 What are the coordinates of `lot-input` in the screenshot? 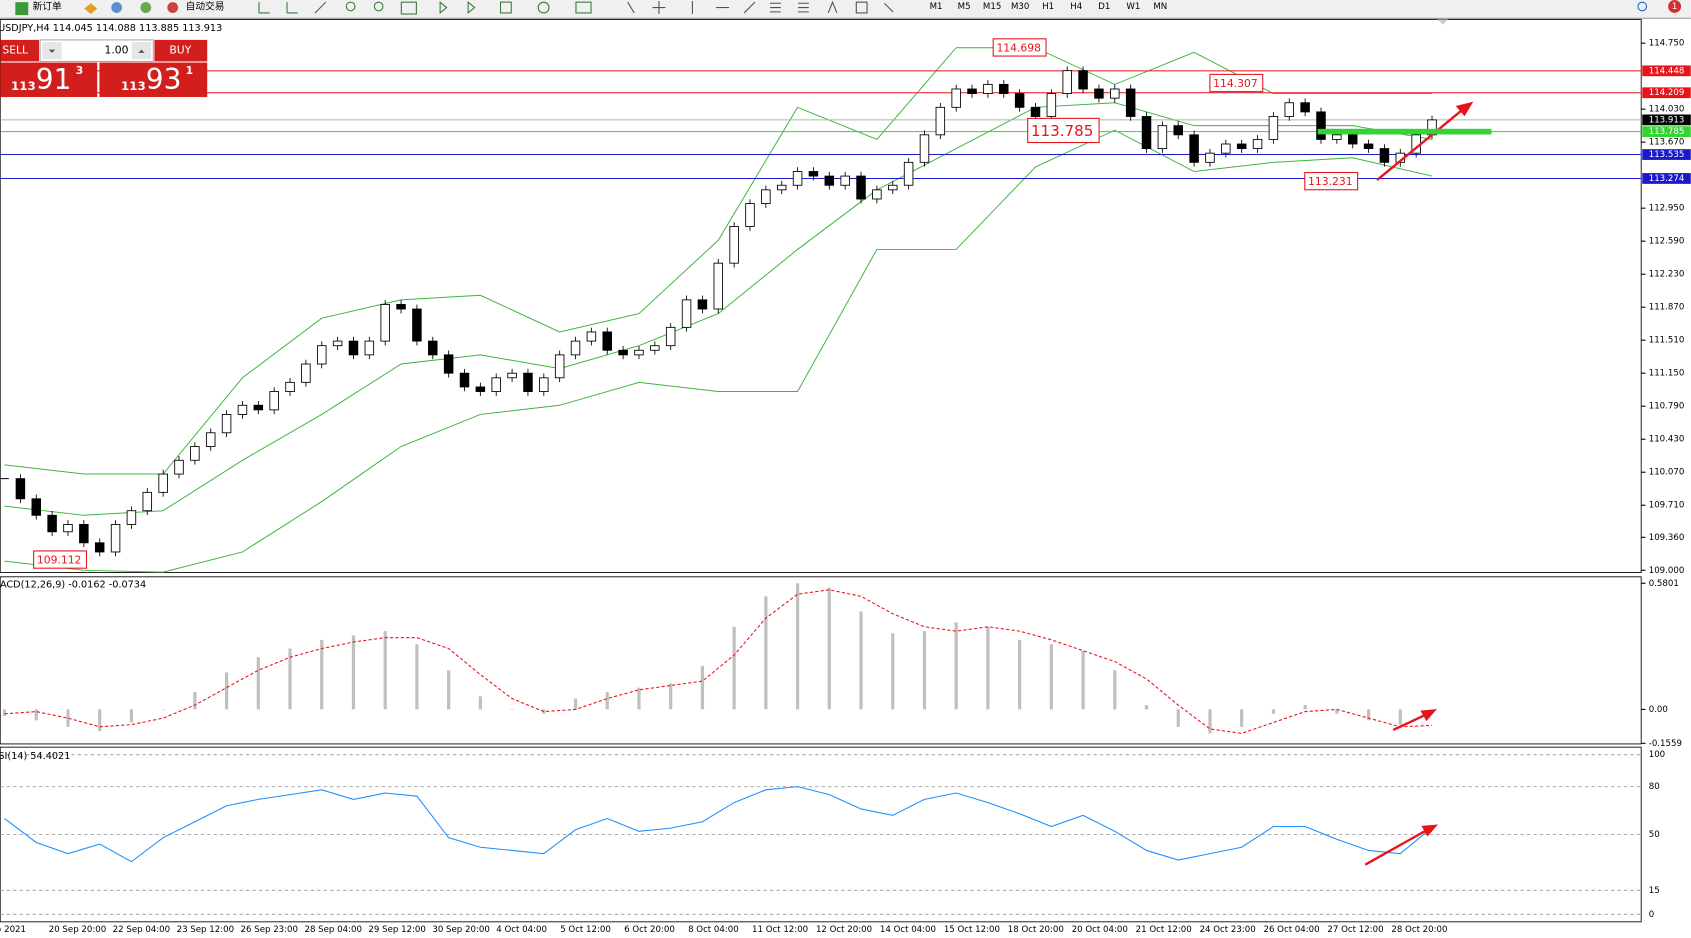 It's located at (96, 50).